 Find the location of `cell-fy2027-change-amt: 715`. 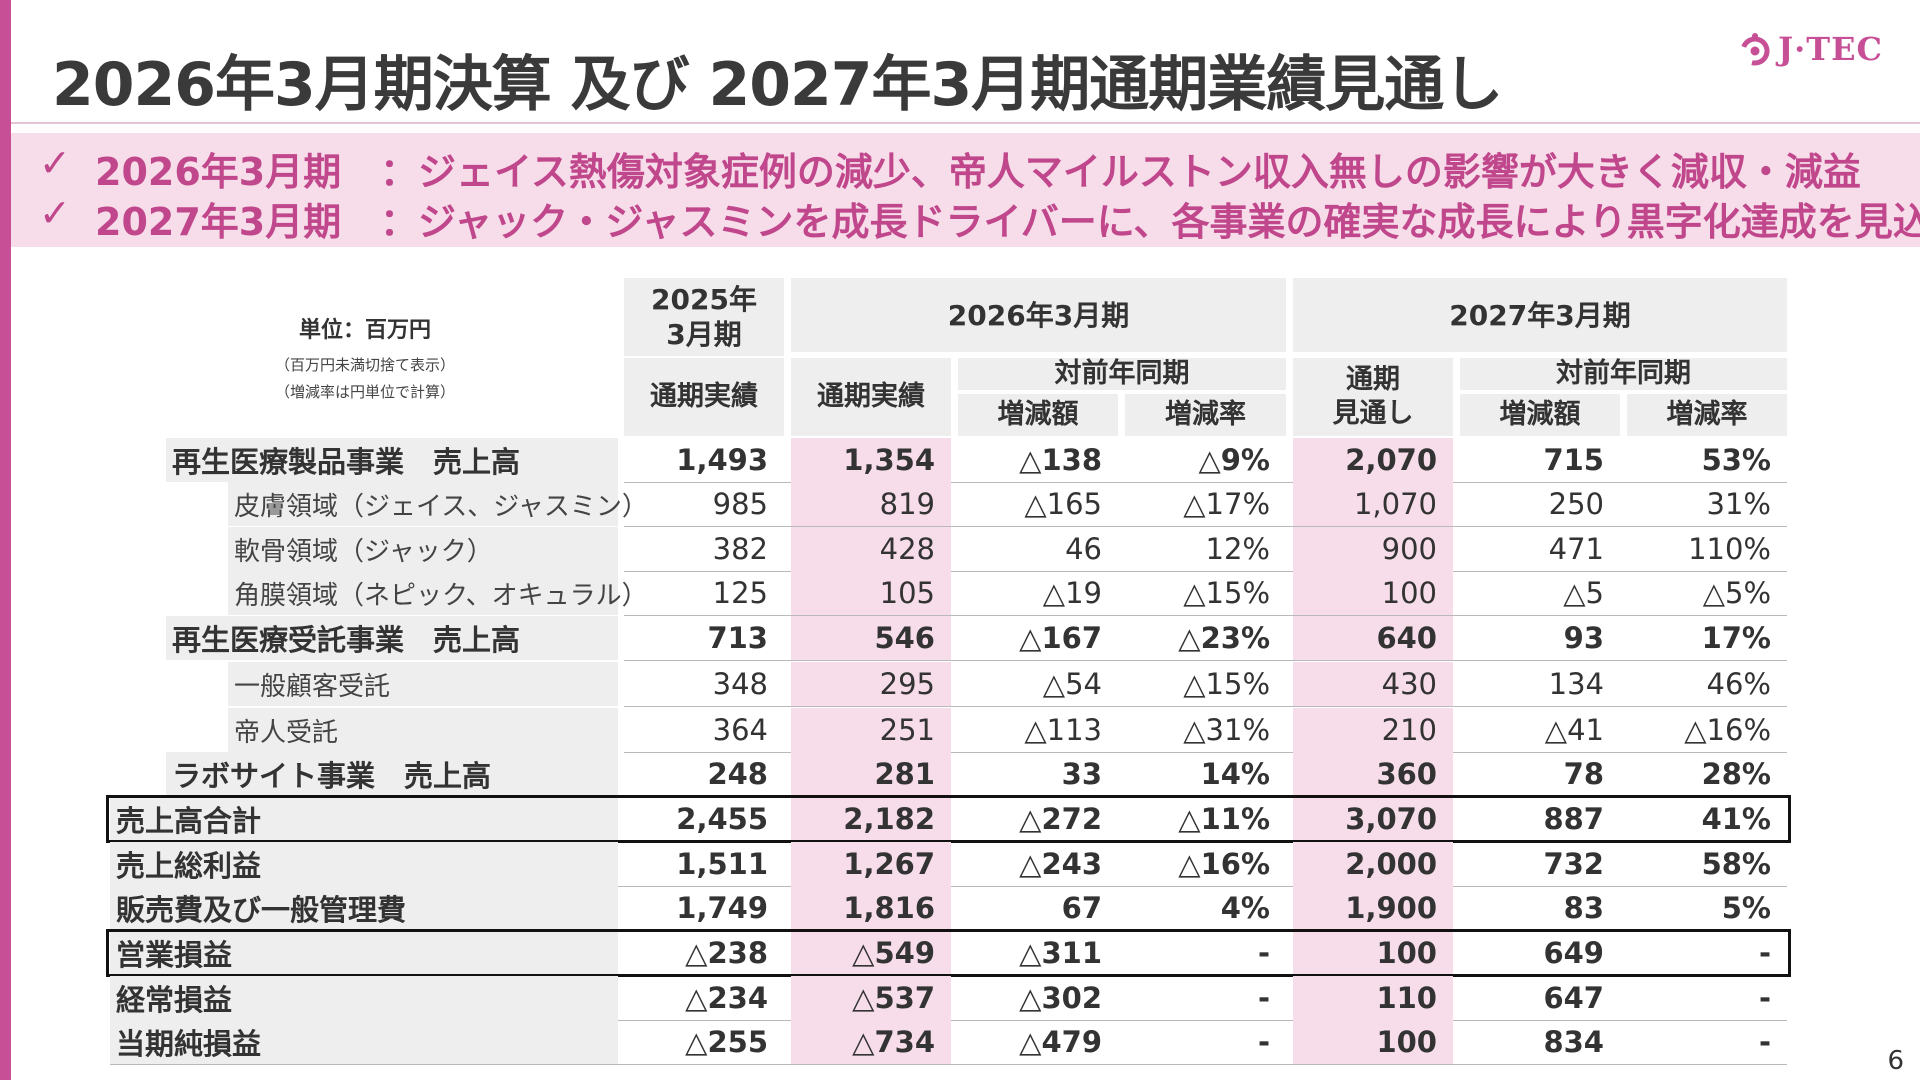

cell-fy2027-change-amt: 715 is located at coordinates (1573, 460).